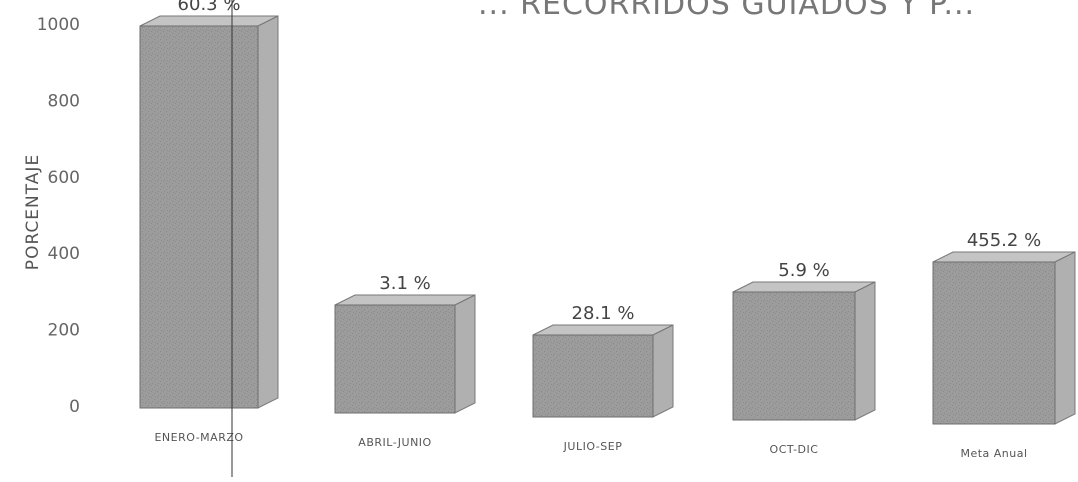 This screenshot has width=1078, height=482. What do you see at coordinates (198, 437) in the screenshot?
I see `category-label: ENERO-MARZO` at bounding box center [198, 437].